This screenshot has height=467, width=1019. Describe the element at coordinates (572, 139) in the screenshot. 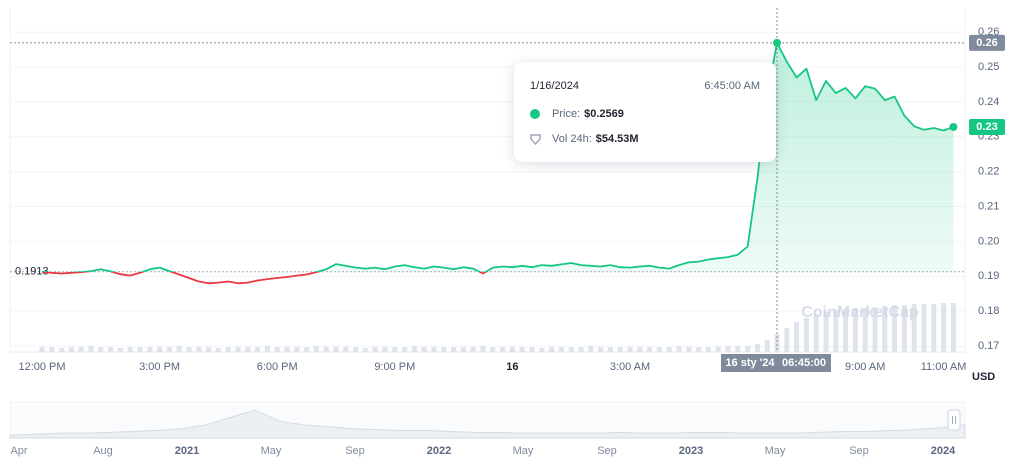

I see `volume-label: Vol 24h:` at that location.